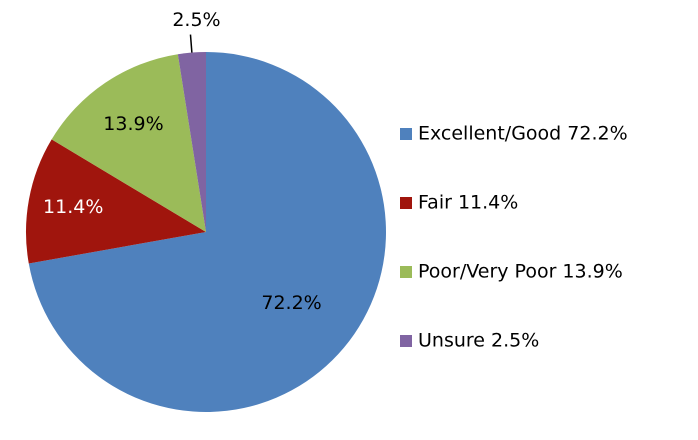  What do you see at coordinates (196, 20) in the screenshot?
I see `data-label: 2.5%` at bounding box center [196, 20].